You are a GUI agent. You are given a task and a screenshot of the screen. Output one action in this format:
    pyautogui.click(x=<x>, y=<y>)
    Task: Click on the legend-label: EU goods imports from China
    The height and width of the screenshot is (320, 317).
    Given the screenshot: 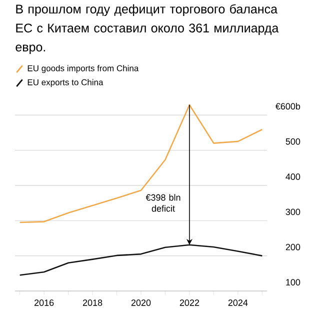 What is the action you would take?
    pyautogui.click(x=83, y=69)
    